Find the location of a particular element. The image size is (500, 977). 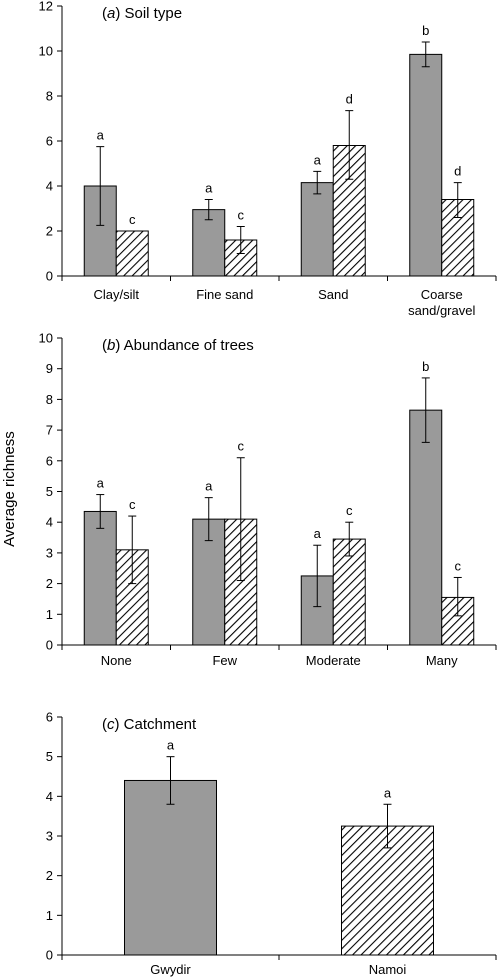

panel-title: (a) Soil type is located at coordinates (142, 13).